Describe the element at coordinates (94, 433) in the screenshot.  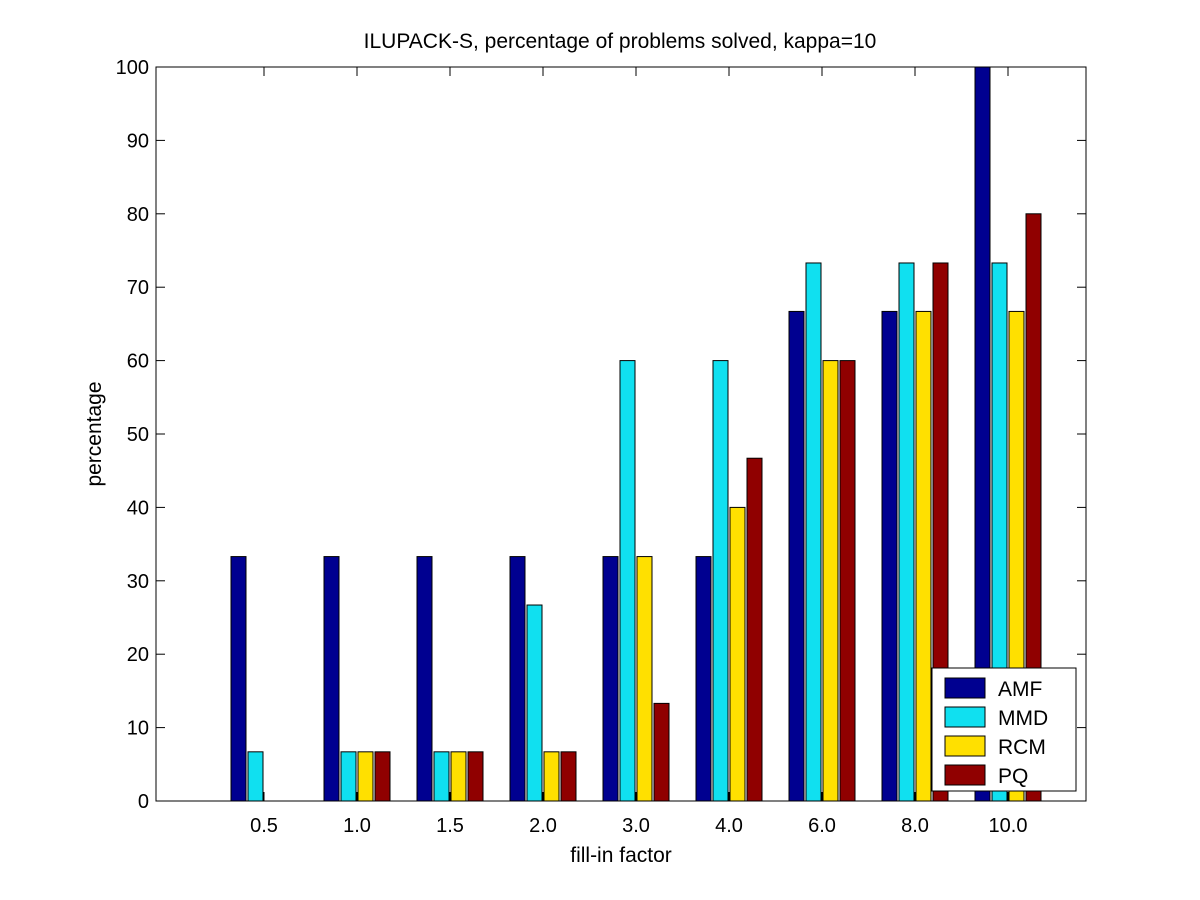
I see `y-axis-label: percentage` at that location.